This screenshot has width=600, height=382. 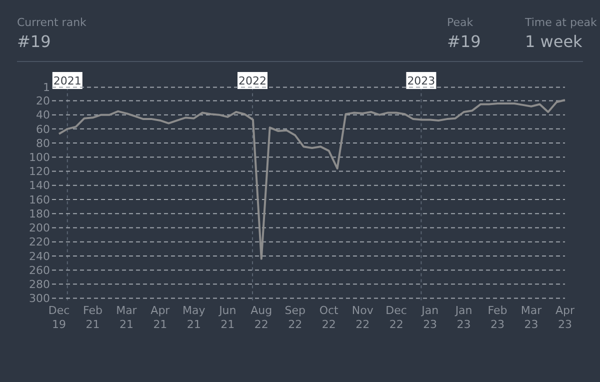 I want to click on y-tick-label: 240, so click(x=39, y=256).